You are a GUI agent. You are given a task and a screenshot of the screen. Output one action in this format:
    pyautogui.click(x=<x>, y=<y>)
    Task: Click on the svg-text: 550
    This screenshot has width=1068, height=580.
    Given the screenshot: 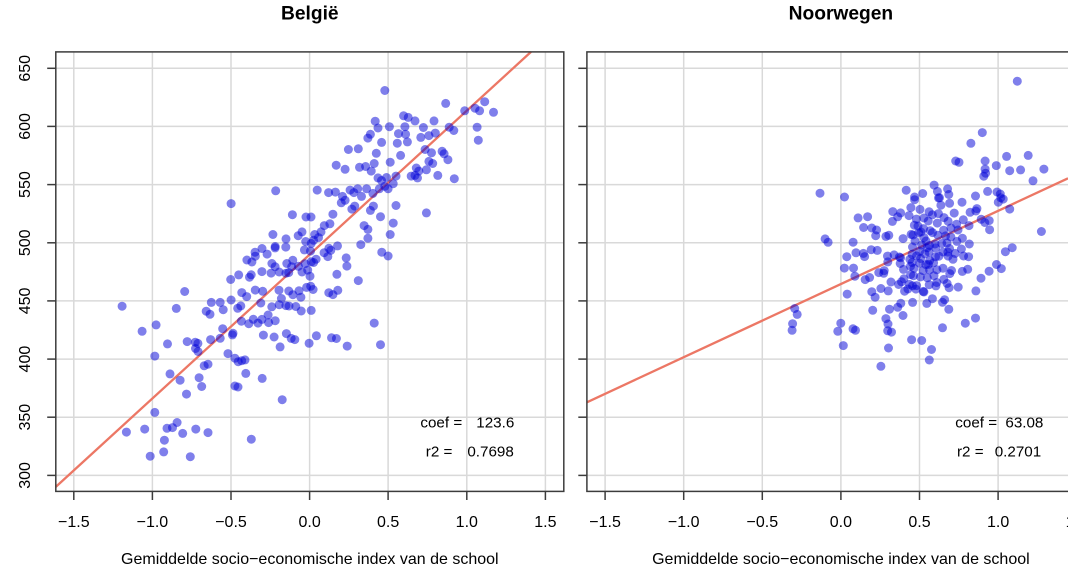 What is the action you would take?
    pyautogui.click(x=25, y=184)
    